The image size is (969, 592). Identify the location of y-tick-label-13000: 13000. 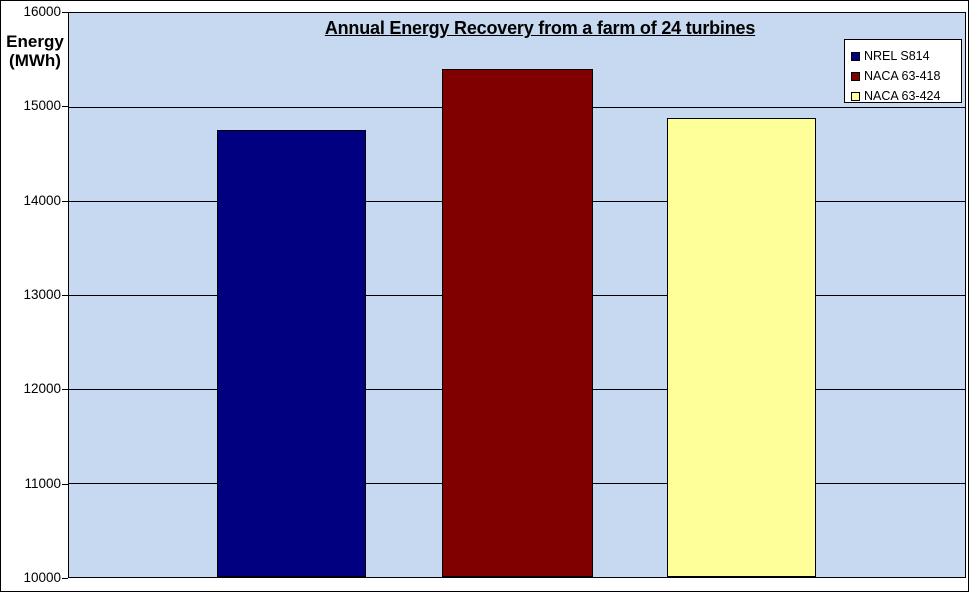
(42, 294).